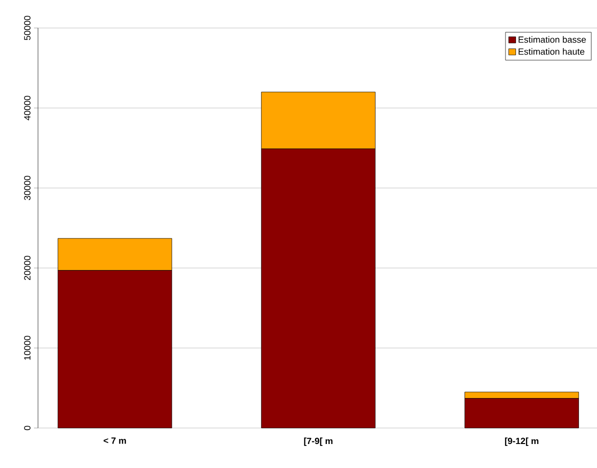 The image size is (597, 468). I want to click on y-tick-label: 50000, so click(27, 28).